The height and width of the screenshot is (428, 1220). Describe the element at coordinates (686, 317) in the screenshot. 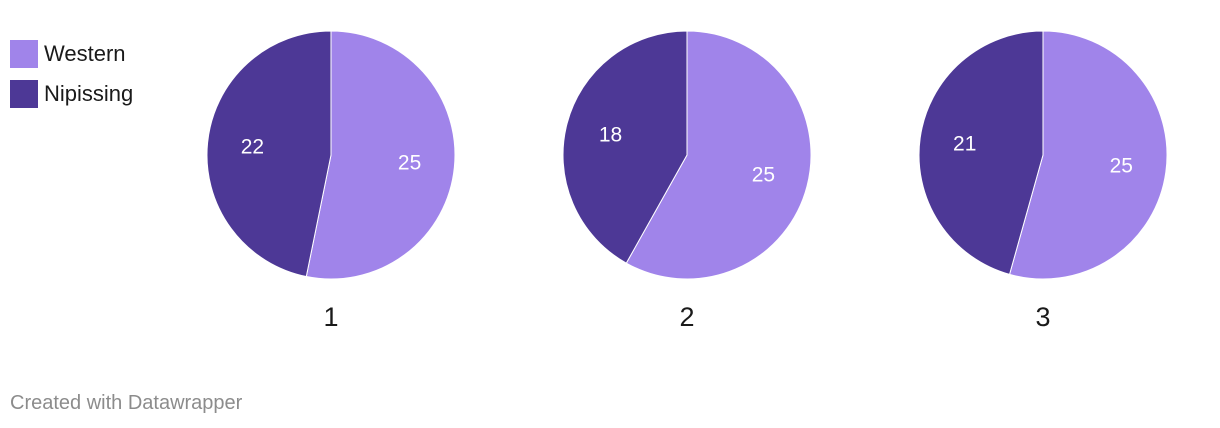

I see `pie-caption-2: 2` at that location.